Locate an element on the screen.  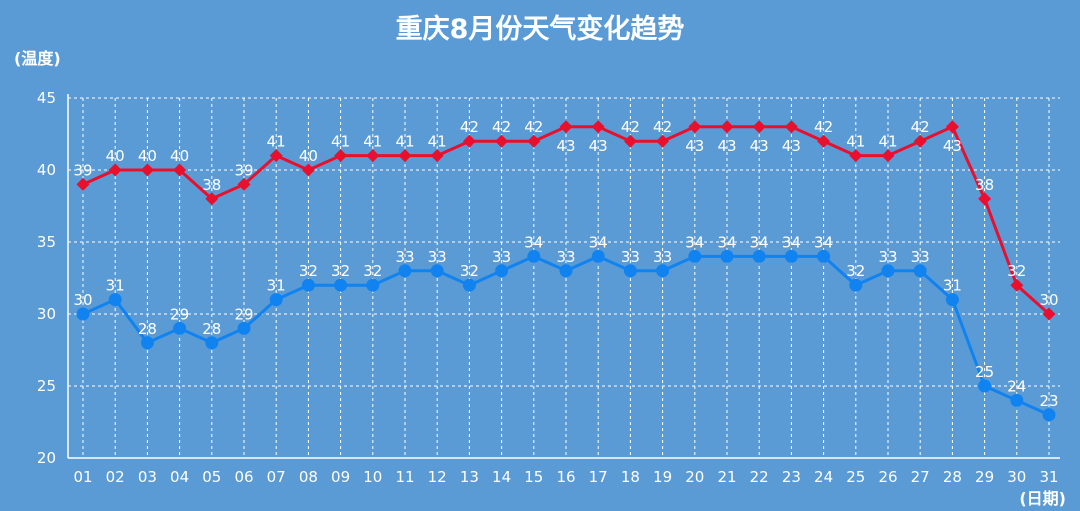
x-tick-label: 15 is located at coordinates (533, 477).